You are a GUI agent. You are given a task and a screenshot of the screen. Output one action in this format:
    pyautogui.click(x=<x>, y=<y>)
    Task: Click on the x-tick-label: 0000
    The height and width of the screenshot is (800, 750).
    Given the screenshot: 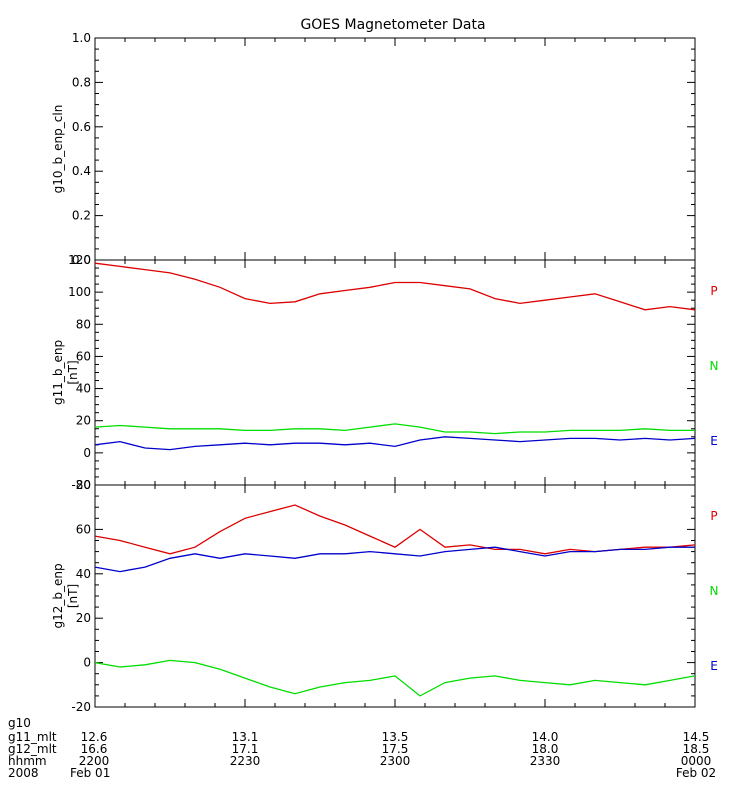 What is the action you would take?
    pyautogui.click(x=696, y=761)
    